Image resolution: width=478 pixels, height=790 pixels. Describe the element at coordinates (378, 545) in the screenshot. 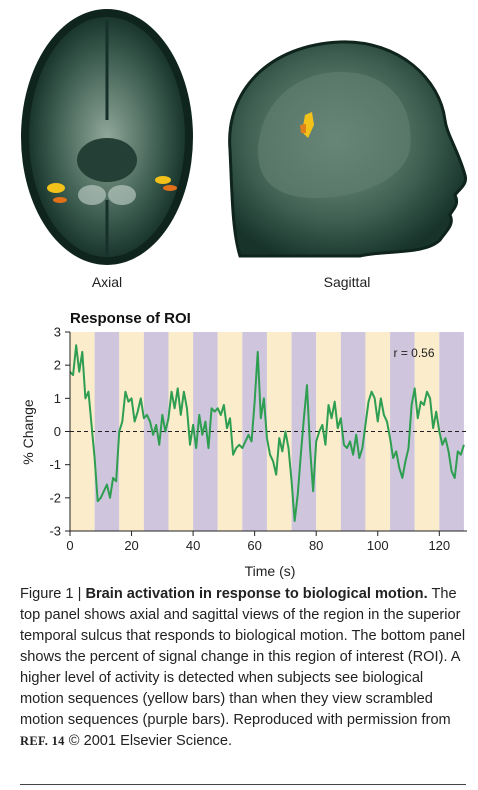

I see `x-tick-label: 100` at that location.